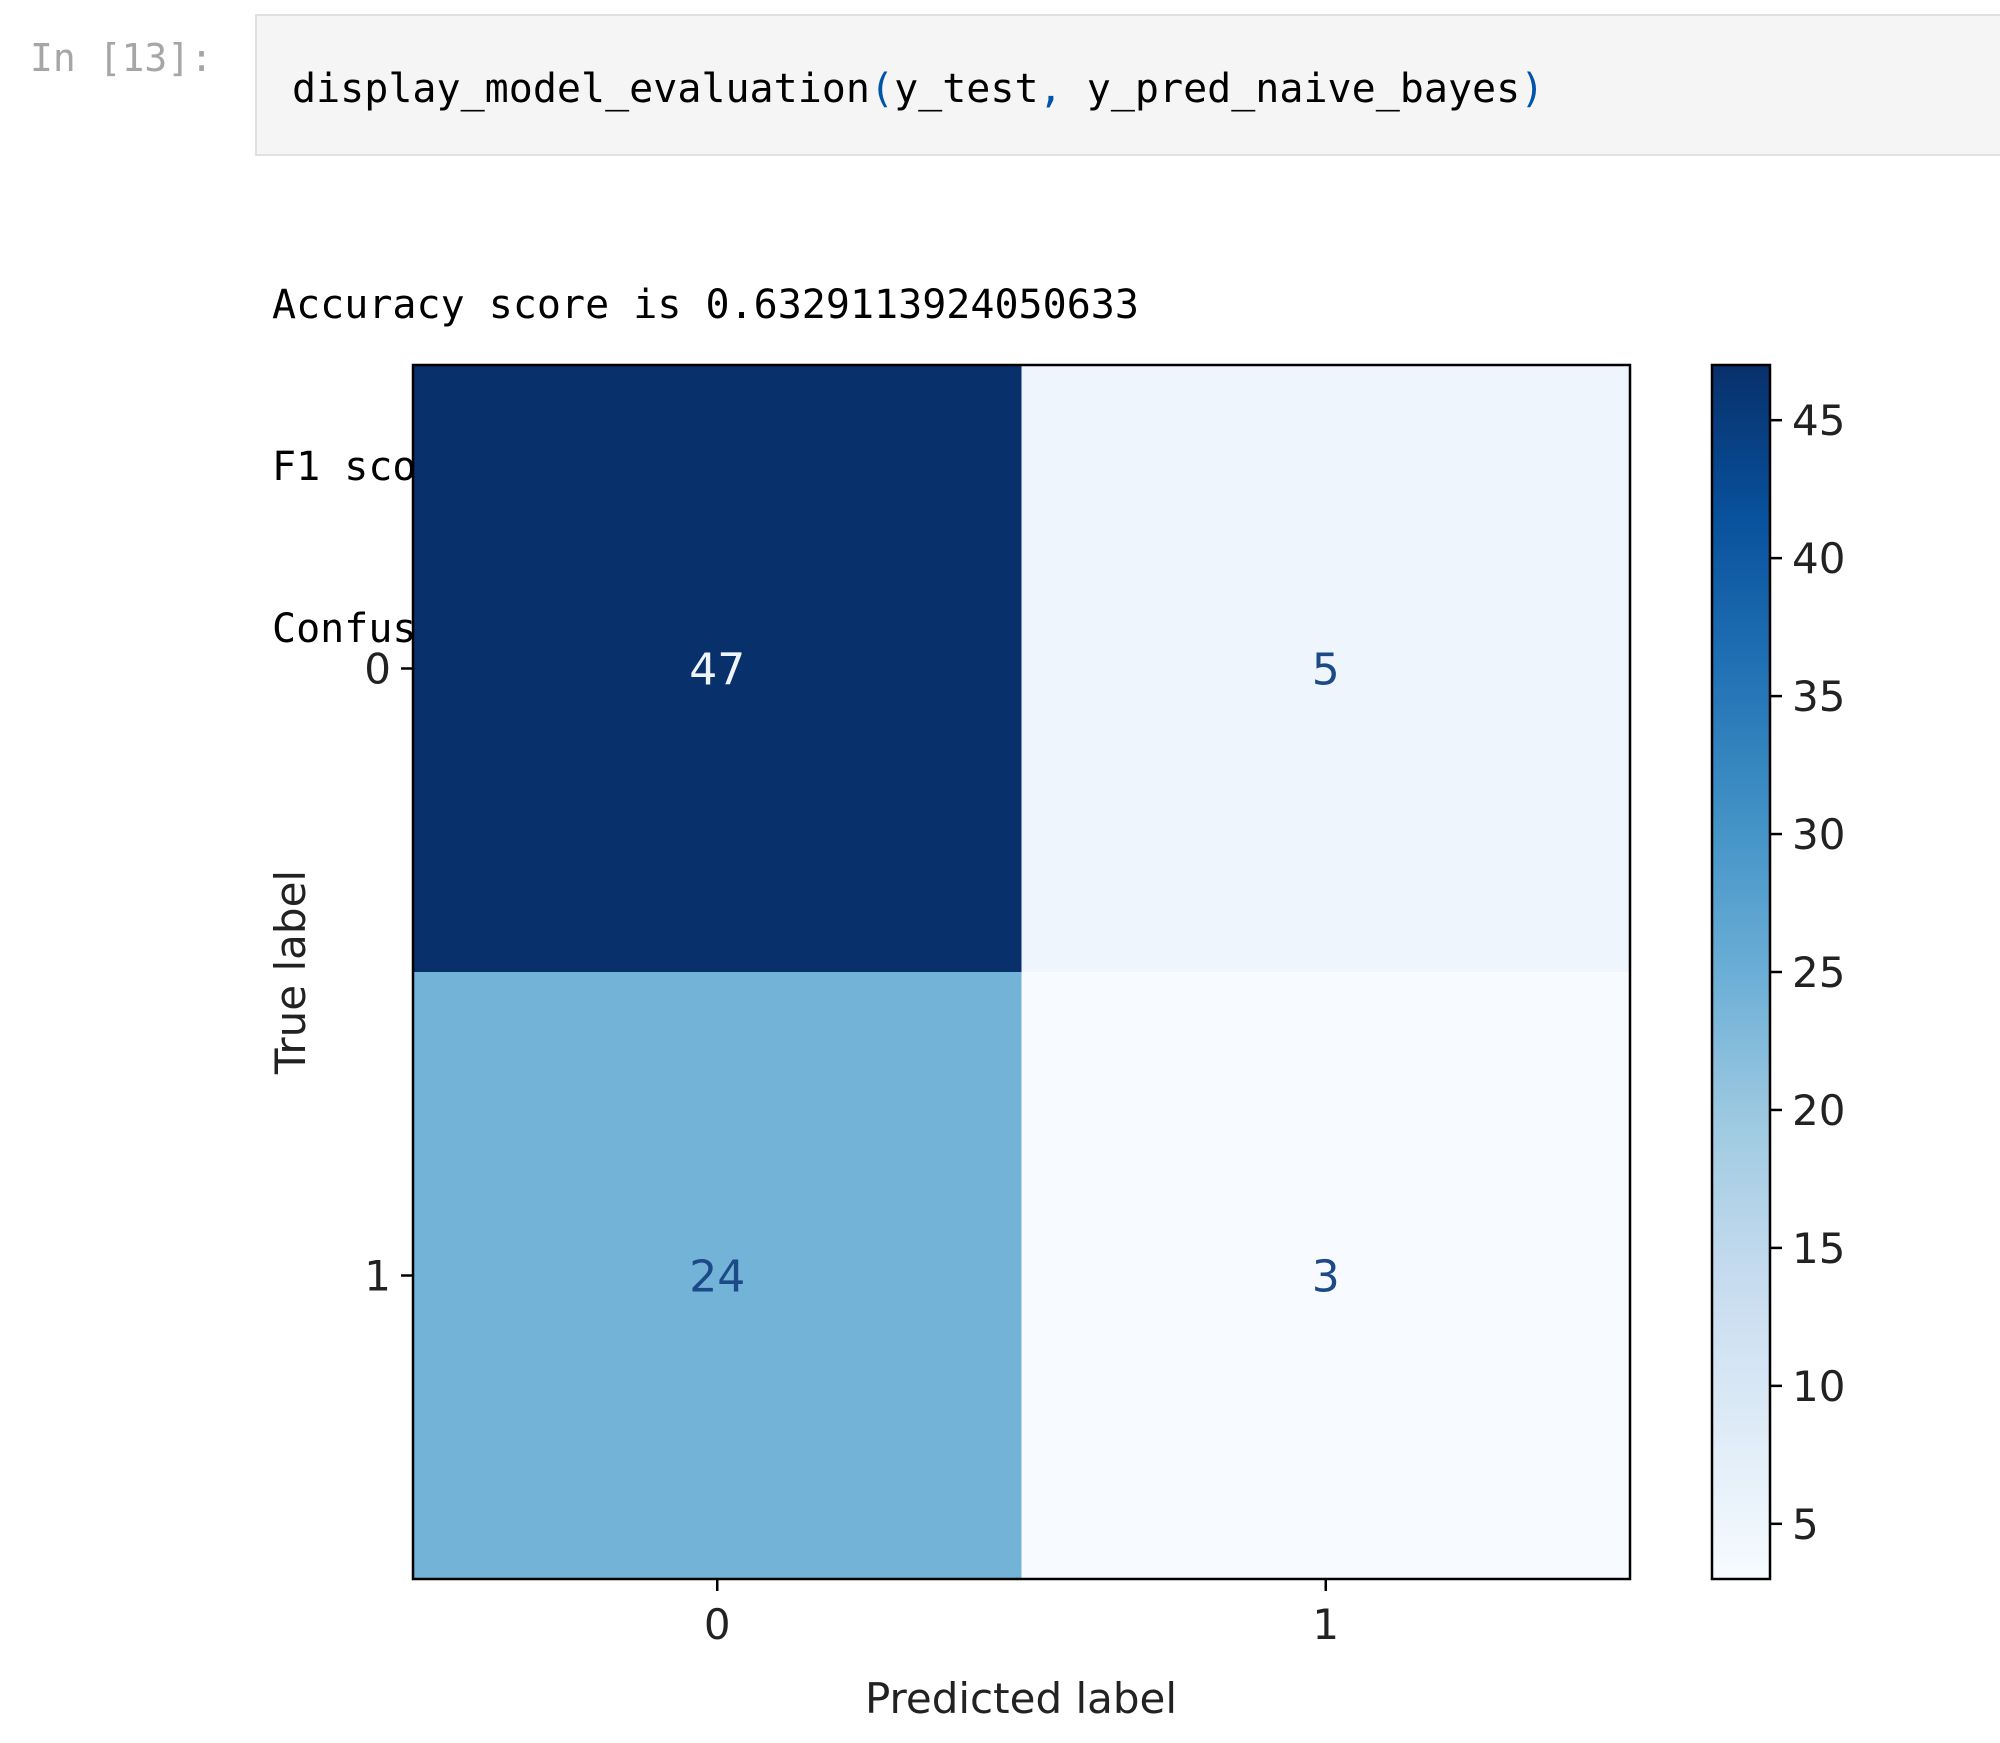 Image resolution: width=2000 pixels, height=1743 pixels. I want to click on argument-y-pred: y_pred_naive_bayes, so click(1303, 89).